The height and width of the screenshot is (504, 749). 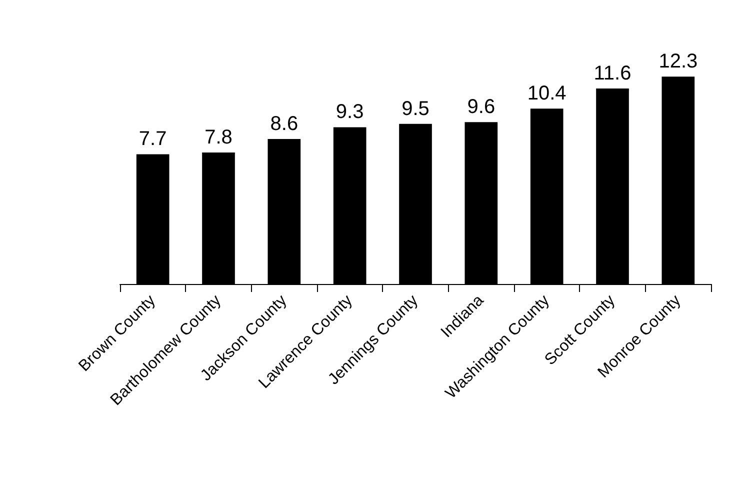 What do you see at coordinates (416, 109) in the screenshot?
I see `data-label: 9.5` at bounding box center [416, 109].